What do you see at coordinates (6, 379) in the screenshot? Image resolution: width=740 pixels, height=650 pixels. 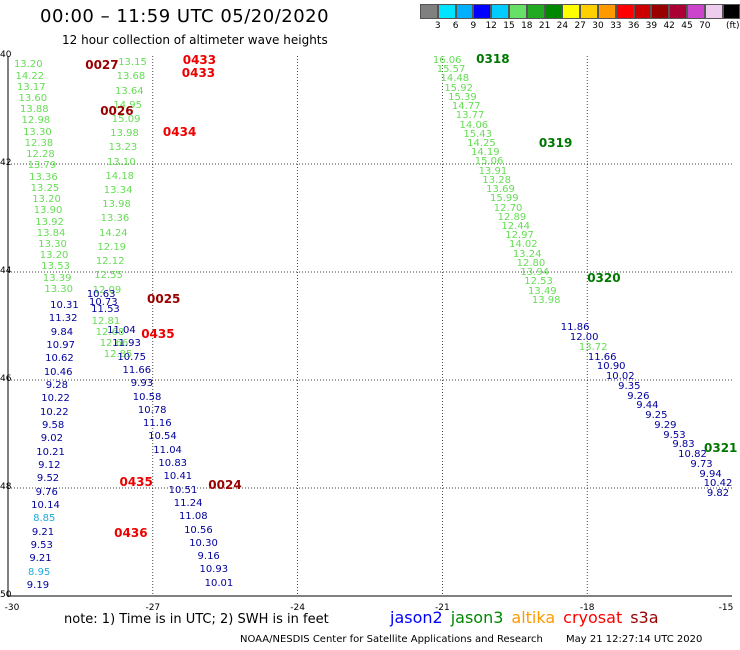 I see `lat-axis-label: 46` at bounding box center [6, 379].